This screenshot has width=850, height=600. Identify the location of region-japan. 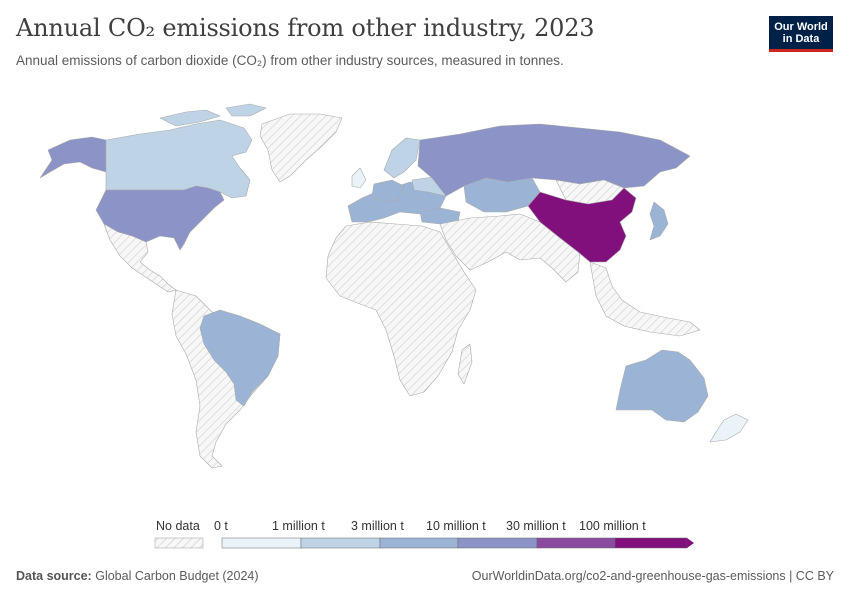
(659, 221).